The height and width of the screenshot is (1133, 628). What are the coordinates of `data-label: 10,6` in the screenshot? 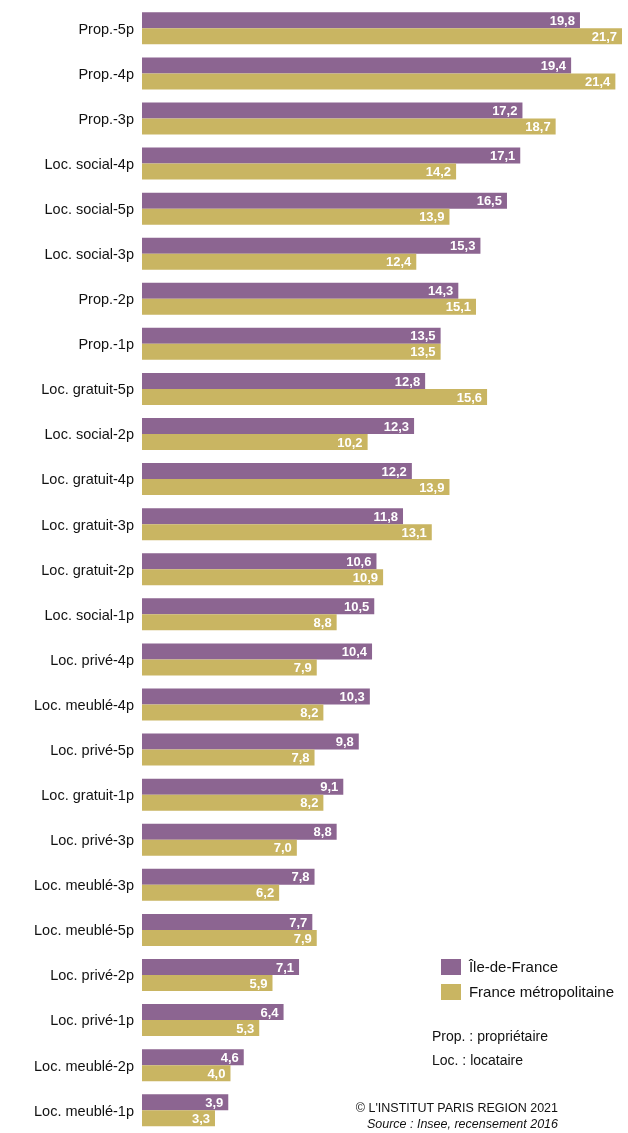 It's located at (359, 561).